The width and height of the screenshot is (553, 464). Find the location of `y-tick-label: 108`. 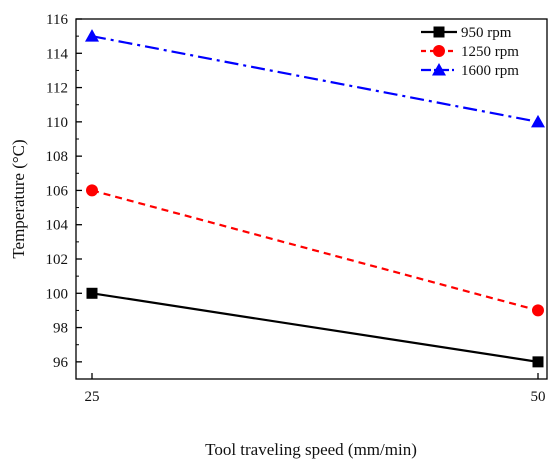

y-tick-label: 108 is located at coordinates (57, 157).